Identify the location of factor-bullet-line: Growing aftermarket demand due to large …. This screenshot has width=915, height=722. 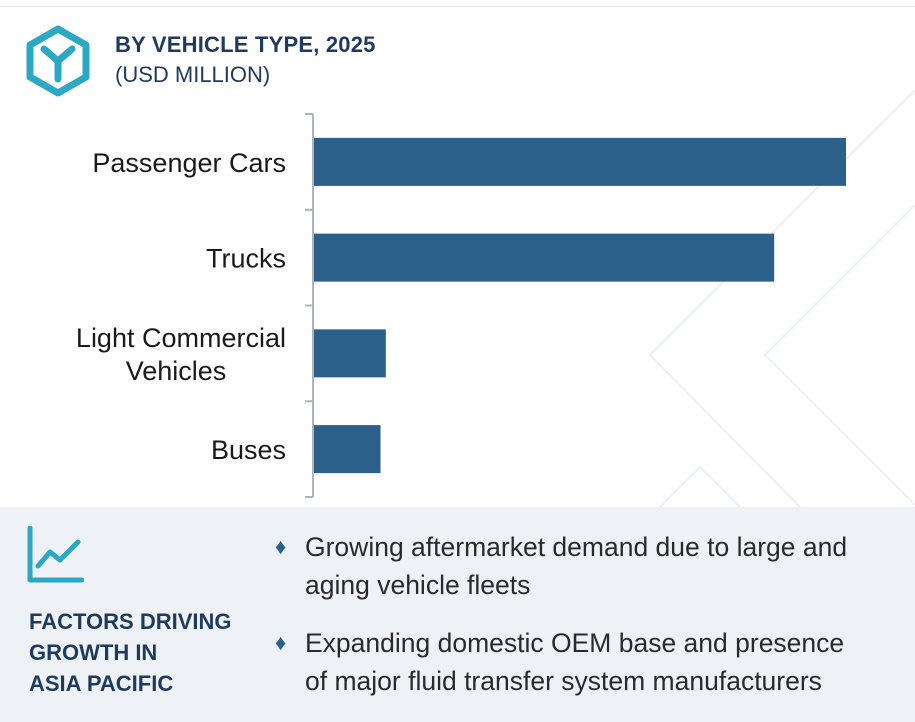
(576, 547).